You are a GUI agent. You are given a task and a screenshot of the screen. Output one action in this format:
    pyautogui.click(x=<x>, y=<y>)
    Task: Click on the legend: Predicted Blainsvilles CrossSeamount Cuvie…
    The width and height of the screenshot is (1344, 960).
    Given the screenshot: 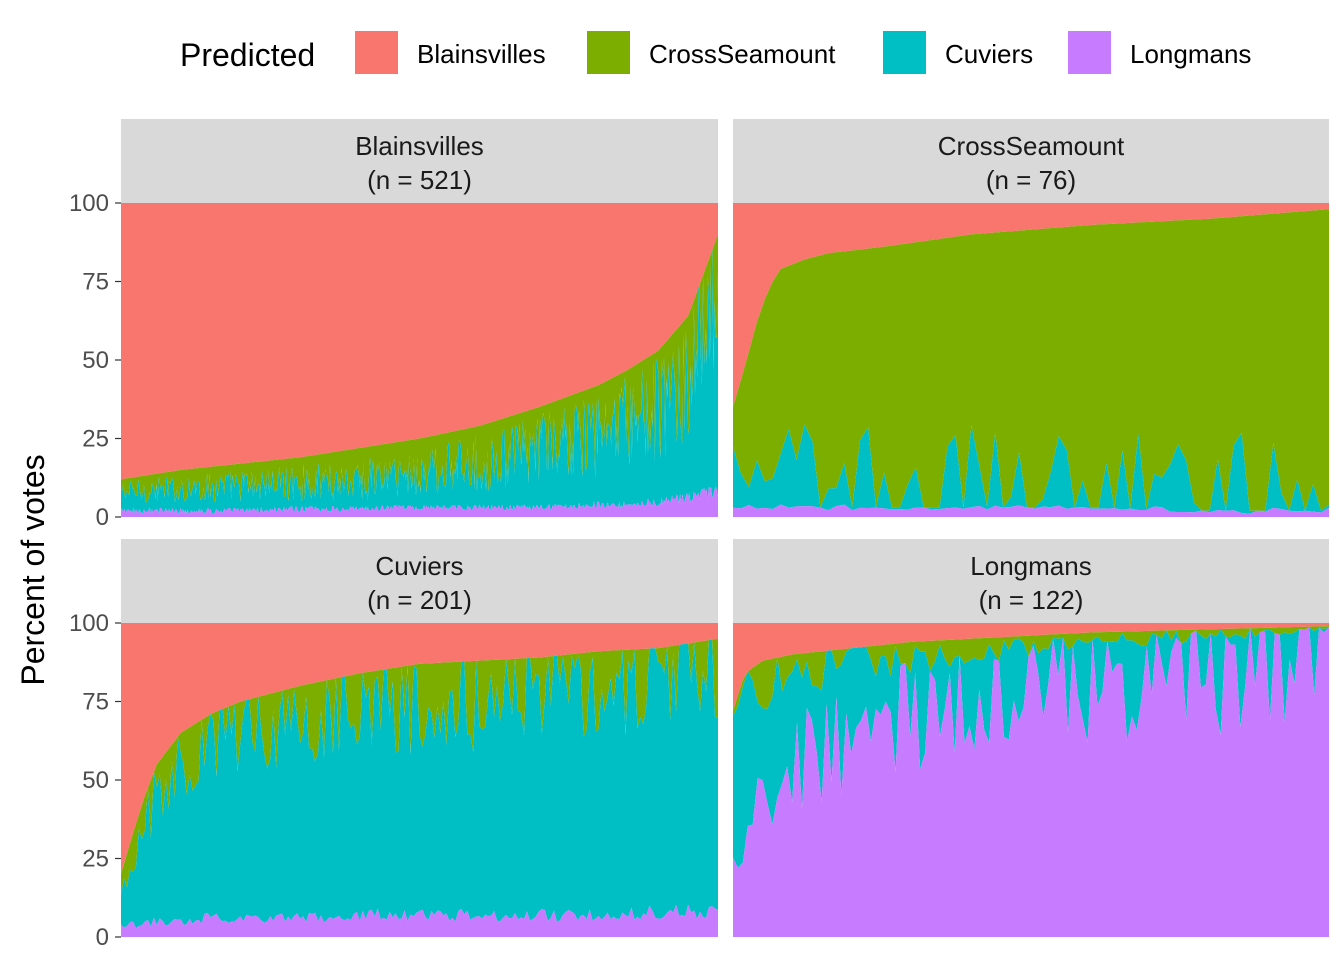 What is the action you would take?
    pyautogui.click(x=715, y=52)
    